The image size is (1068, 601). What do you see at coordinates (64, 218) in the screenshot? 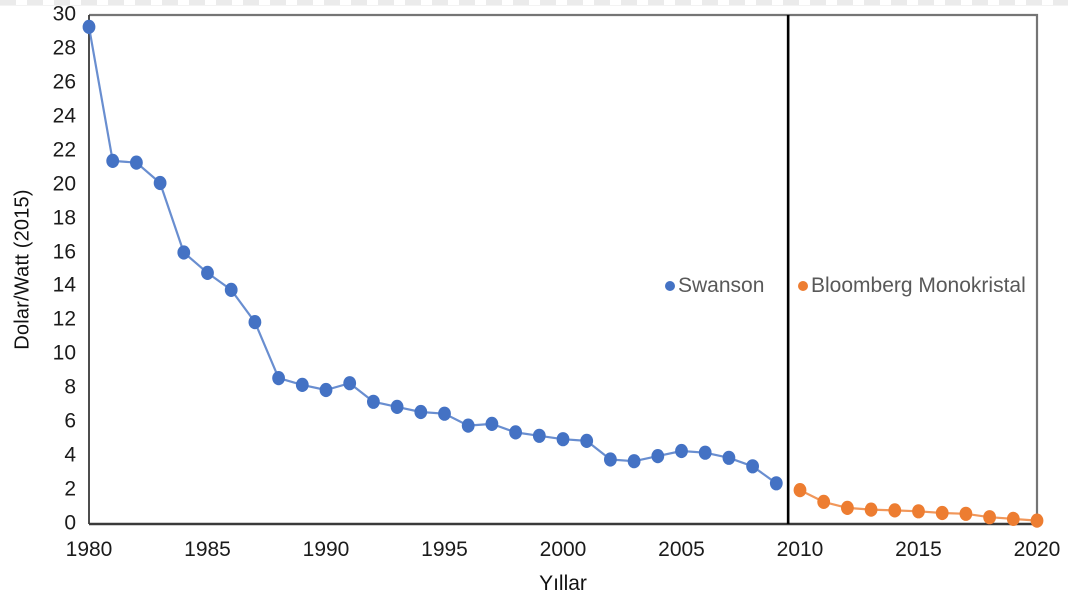
I see `y-tick-label: 18` at bounding box center [64, 218].